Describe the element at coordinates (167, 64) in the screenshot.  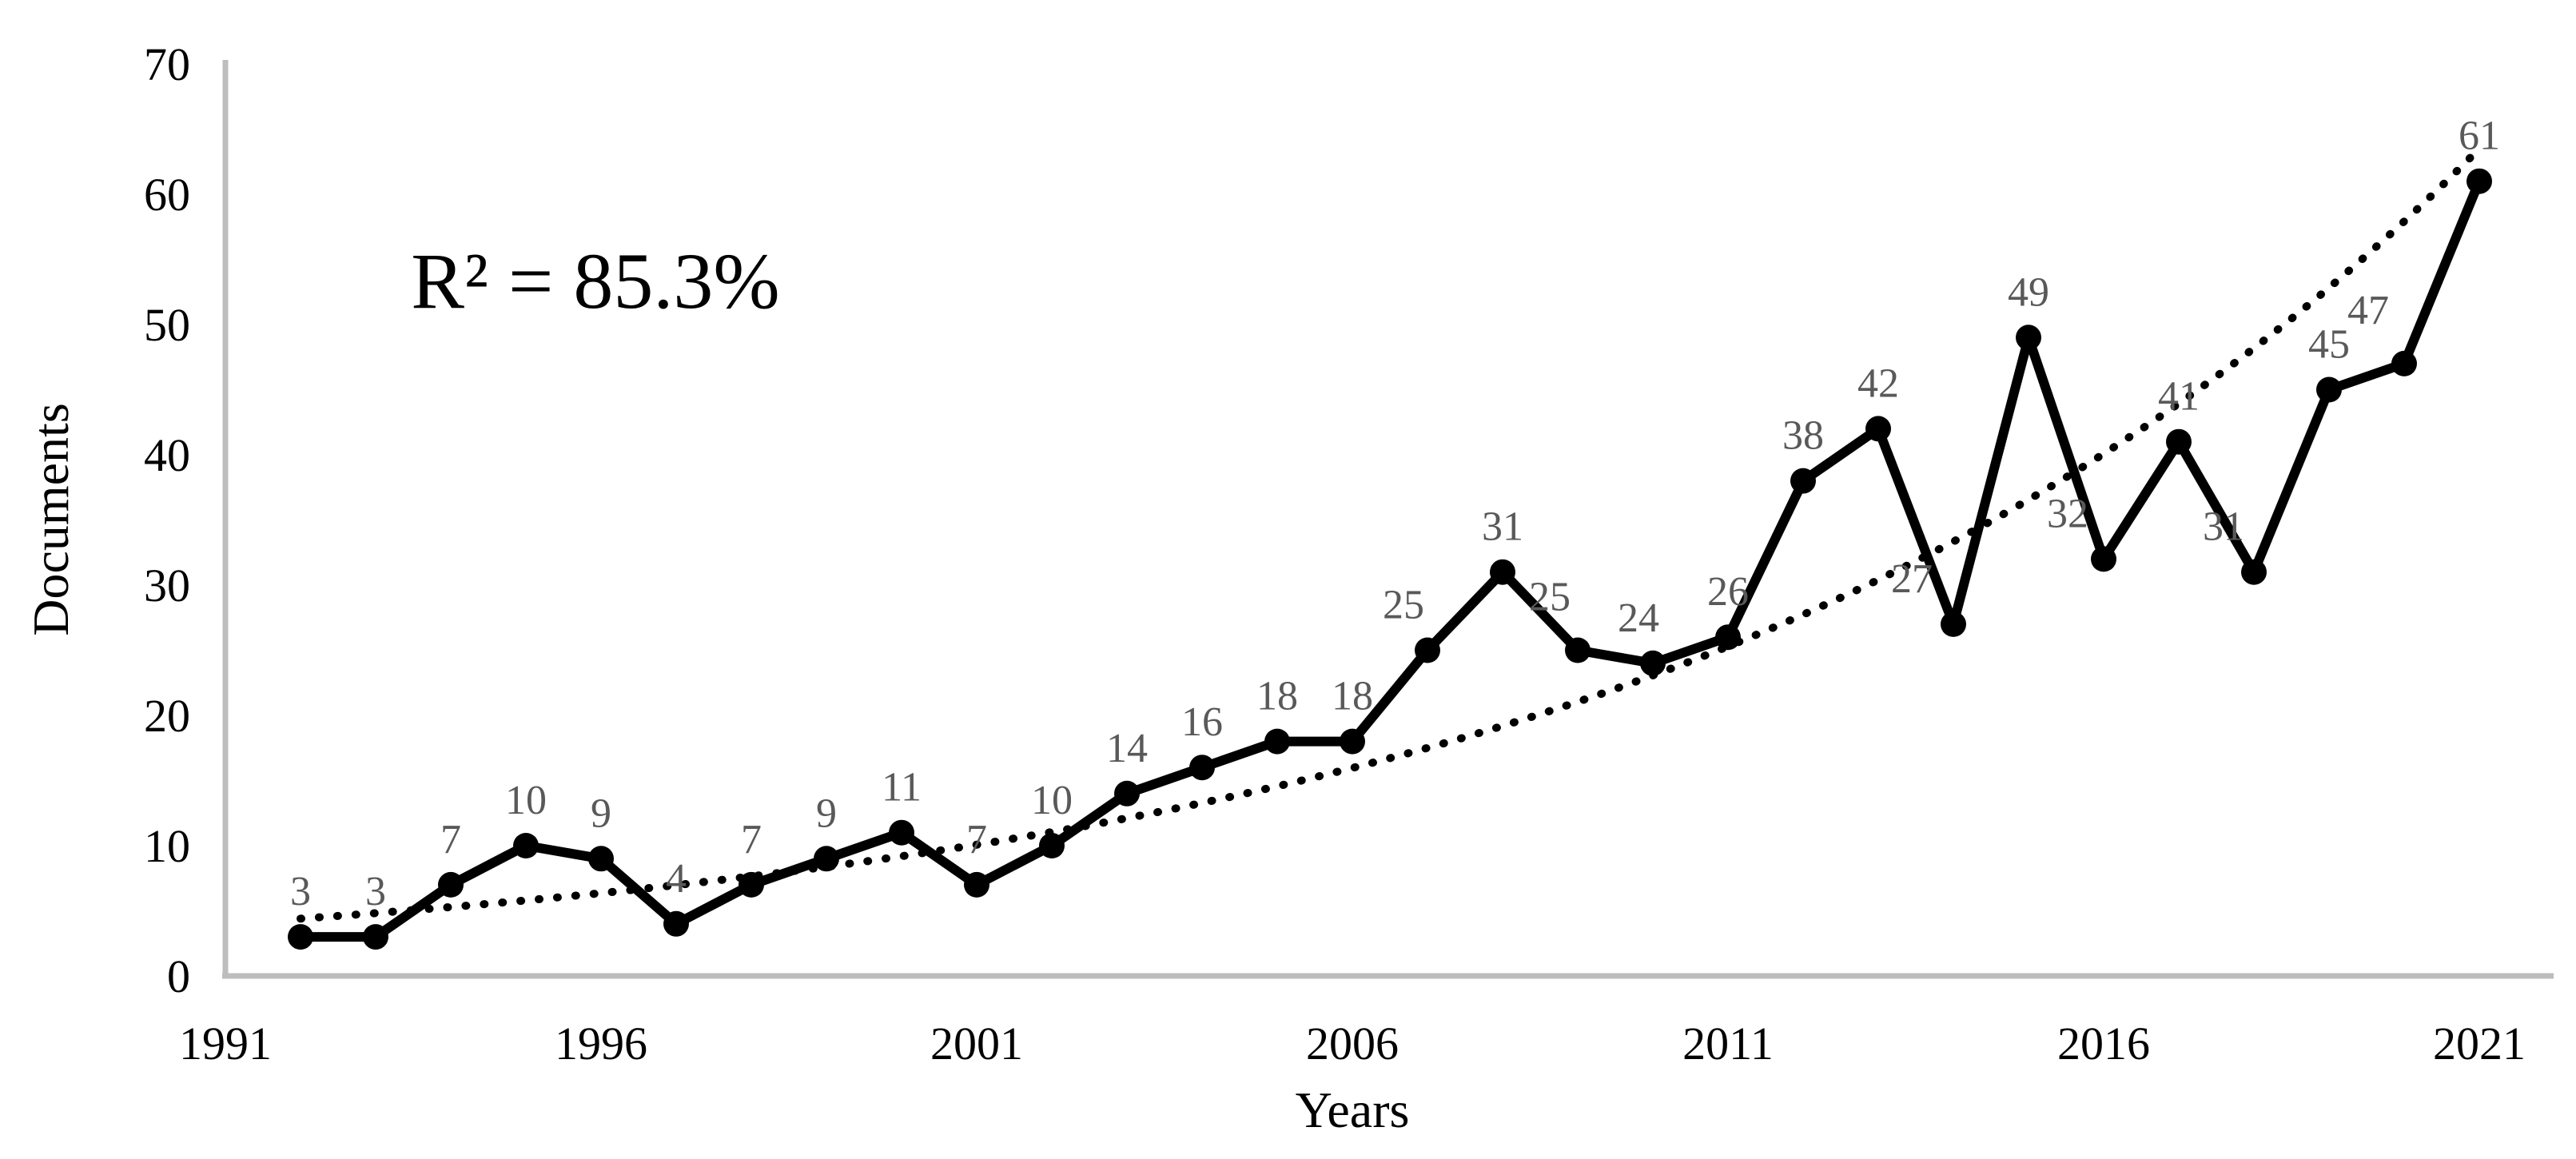
I see `y-tick-label: 70` at that location.